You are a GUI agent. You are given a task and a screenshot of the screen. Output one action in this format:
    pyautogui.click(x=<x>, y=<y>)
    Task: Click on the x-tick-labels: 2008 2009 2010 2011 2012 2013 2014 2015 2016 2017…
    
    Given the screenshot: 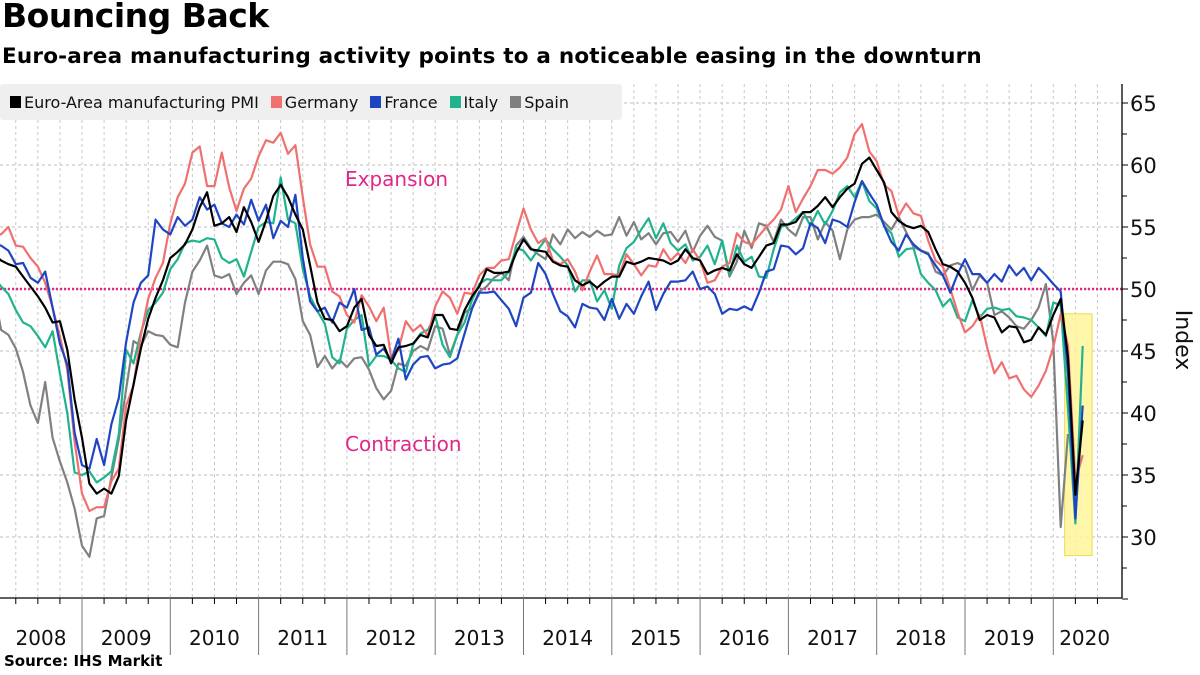 What is the action you would take?
    pyautogui.click(x=563, y=638)
    